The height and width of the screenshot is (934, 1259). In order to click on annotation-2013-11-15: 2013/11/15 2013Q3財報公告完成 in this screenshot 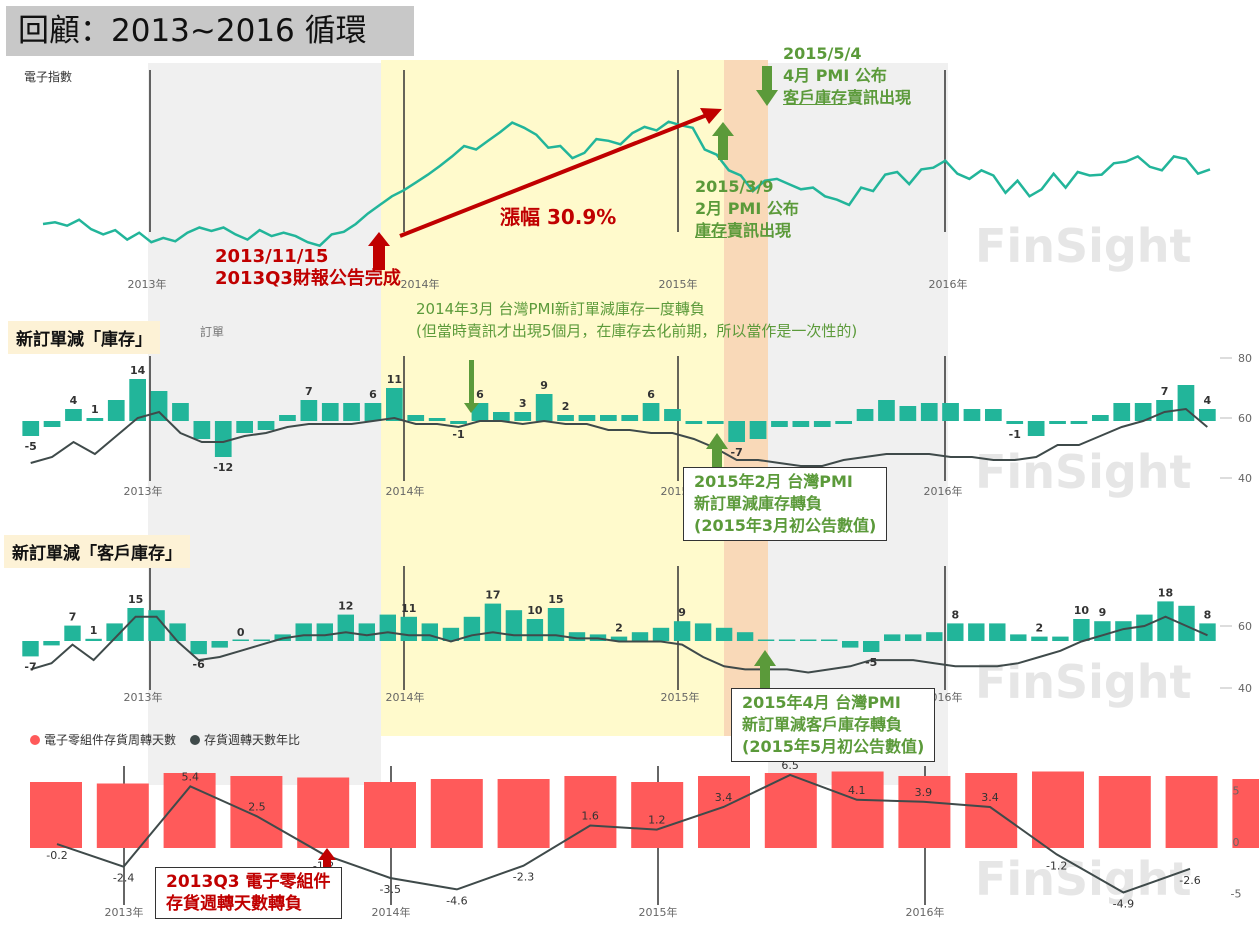, I will do `click(308, 267)`.